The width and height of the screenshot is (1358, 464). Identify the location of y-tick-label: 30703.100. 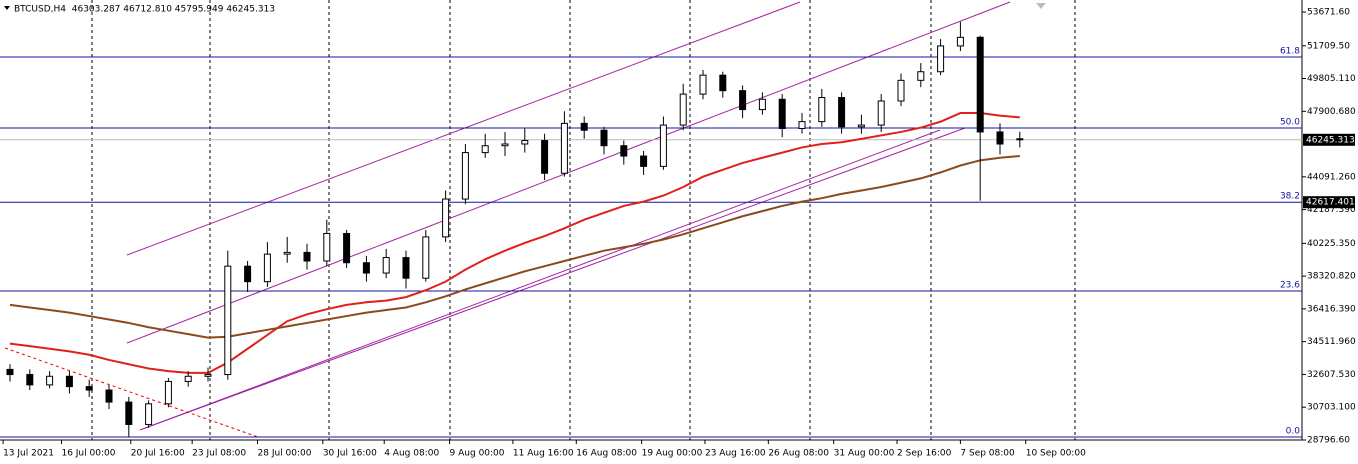
(1331, 408).